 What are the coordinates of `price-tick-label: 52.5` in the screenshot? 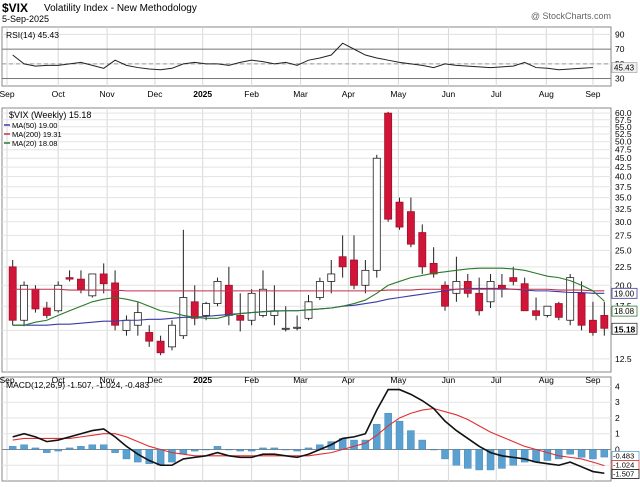 It's located at (623, 134).